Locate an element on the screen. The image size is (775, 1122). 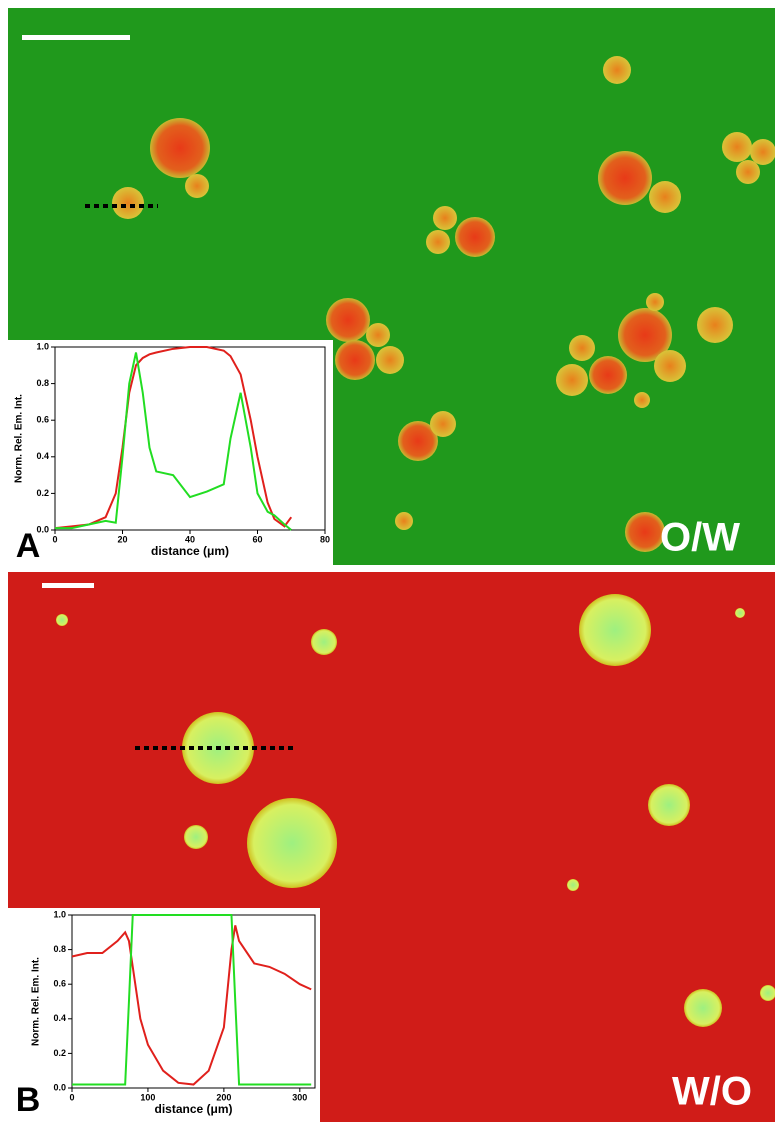
x-tick-label: 300 is located at coordinates (299, 1097).